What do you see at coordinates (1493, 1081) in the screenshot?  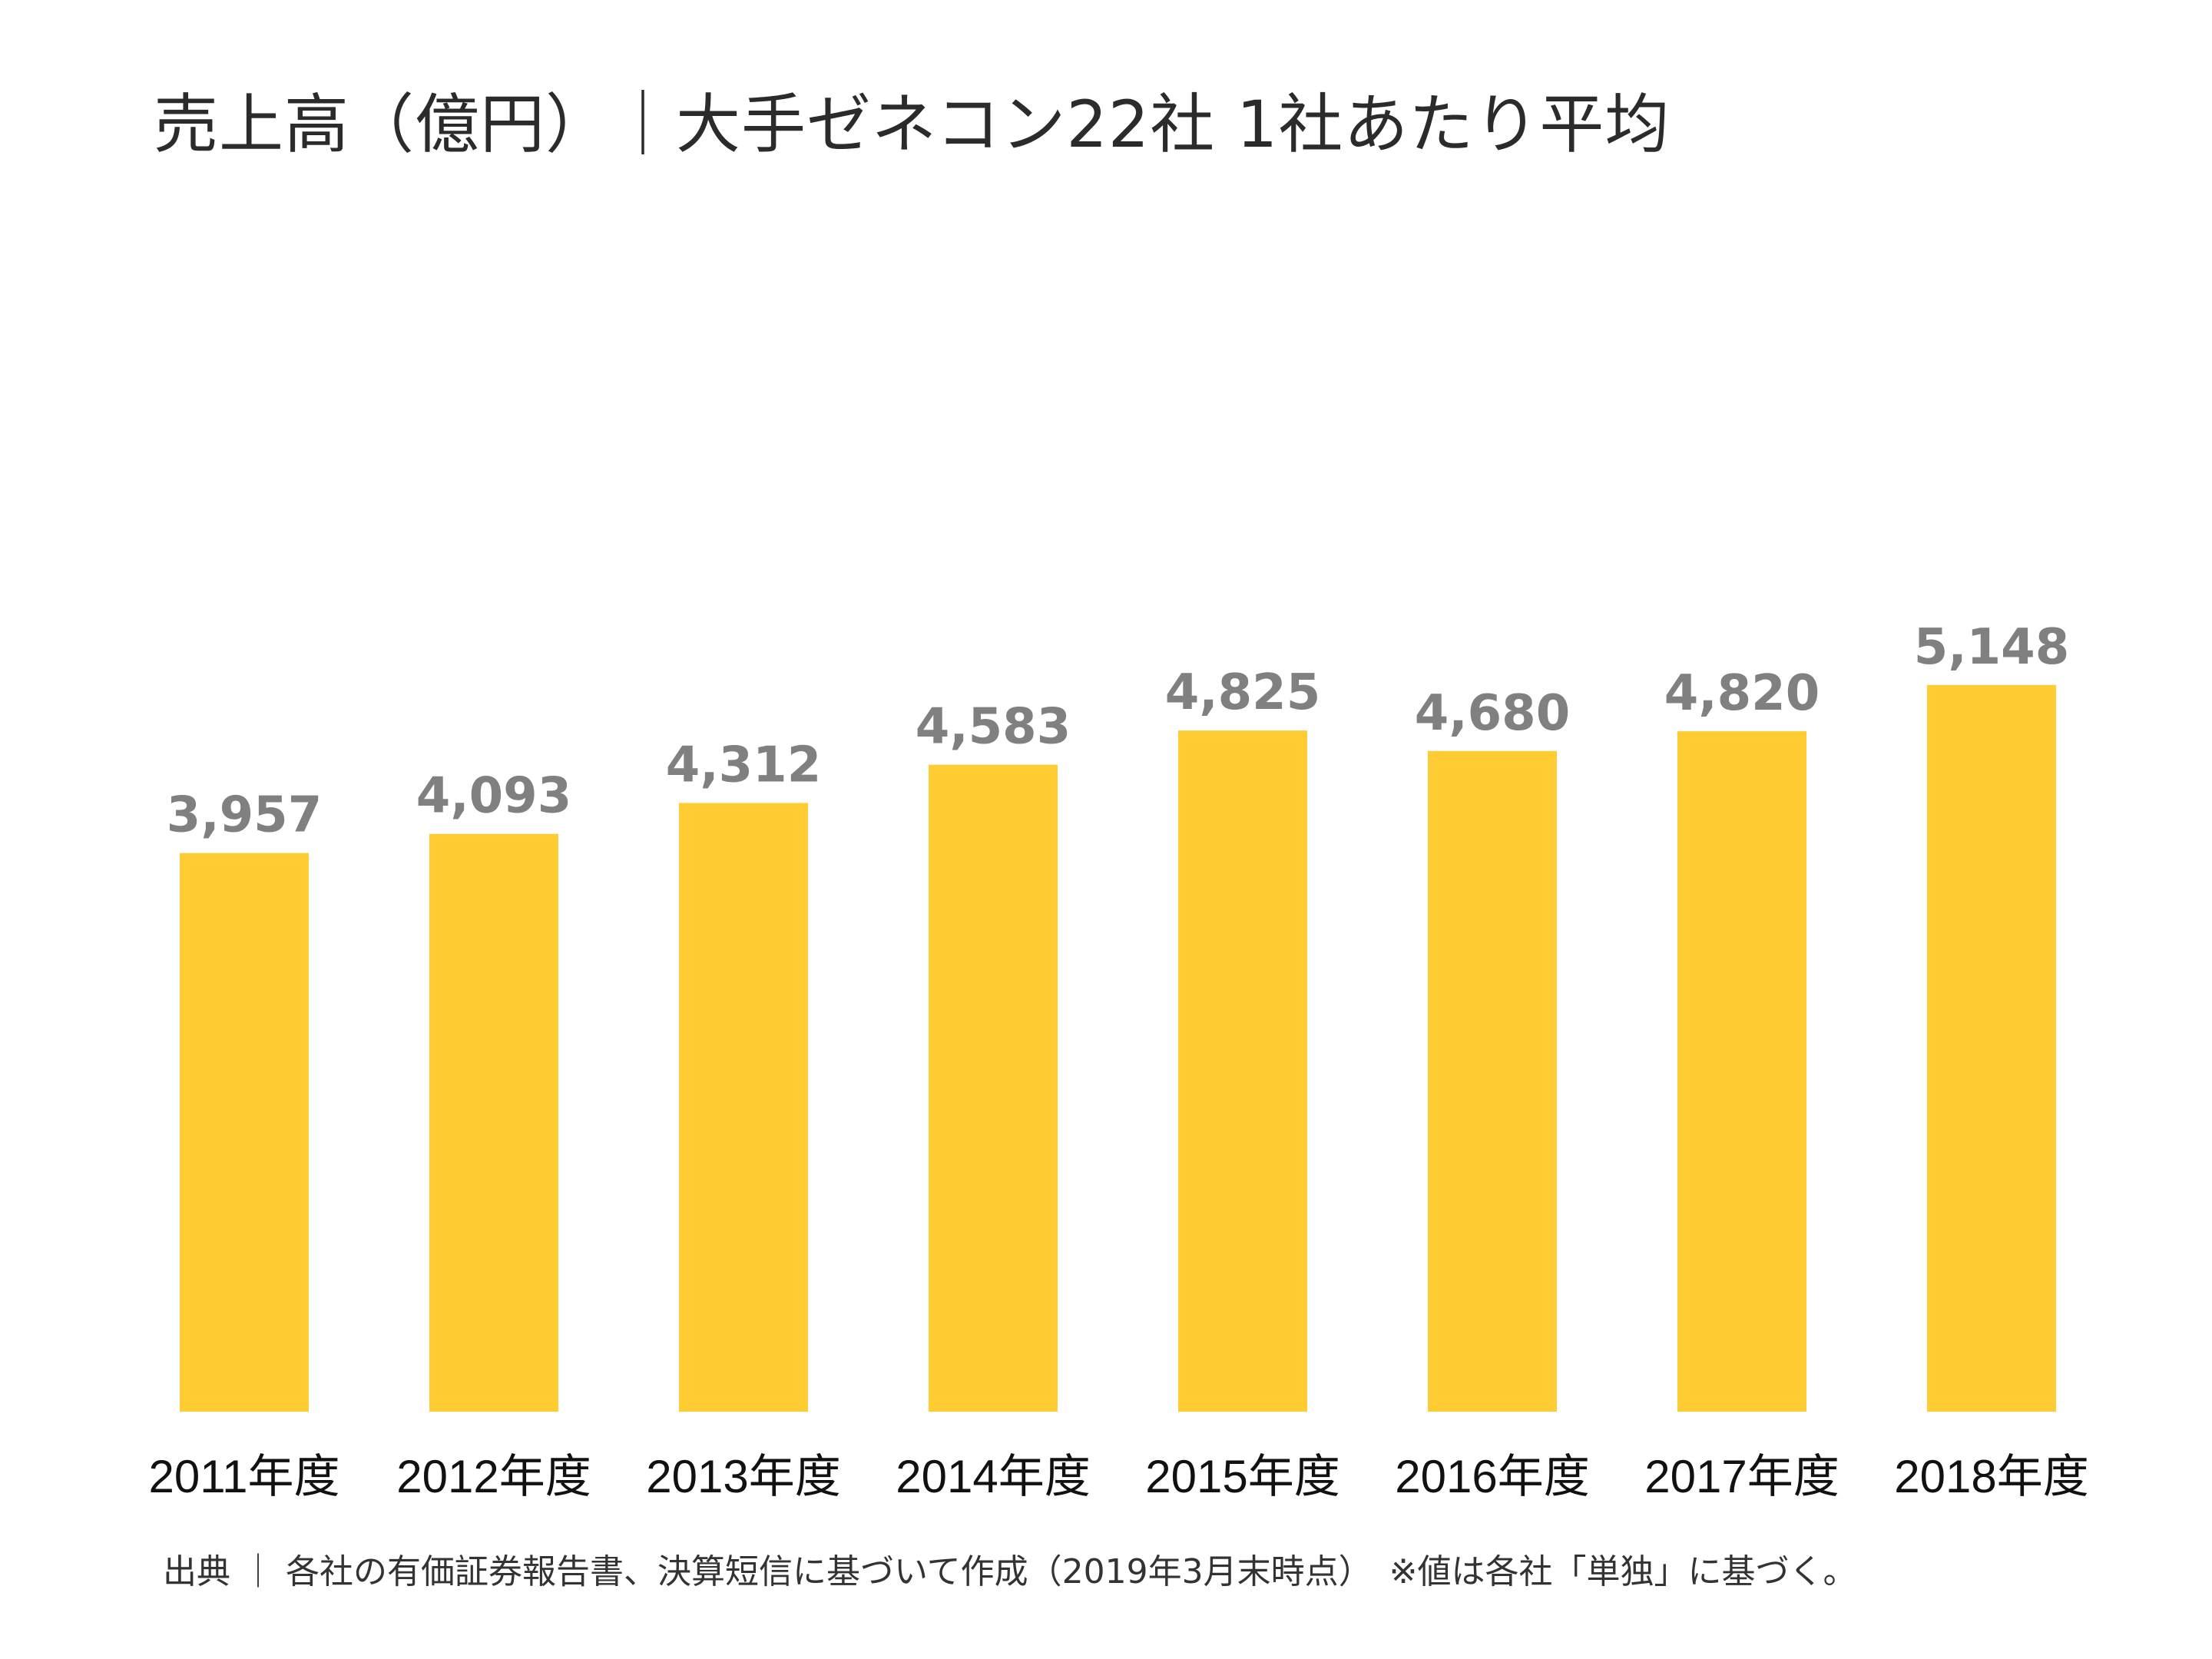 I see `bar-2016年度` at bounding box center [1493, 1081].